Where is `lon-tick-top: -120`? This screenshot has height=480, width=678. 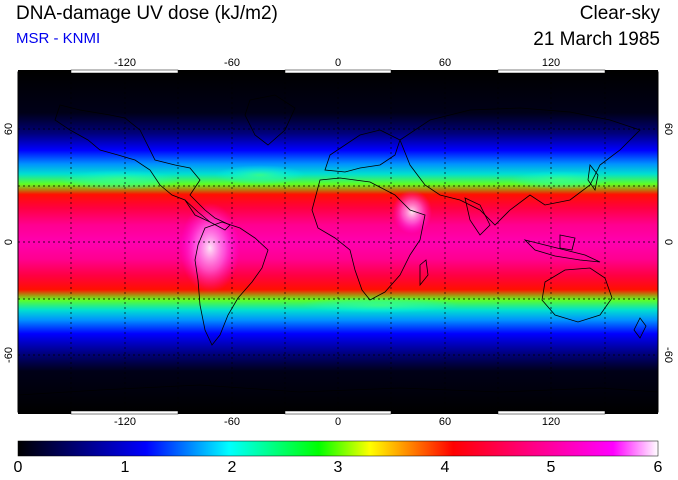 lon-tick-top: -120 is located at coordinates (125, 63).